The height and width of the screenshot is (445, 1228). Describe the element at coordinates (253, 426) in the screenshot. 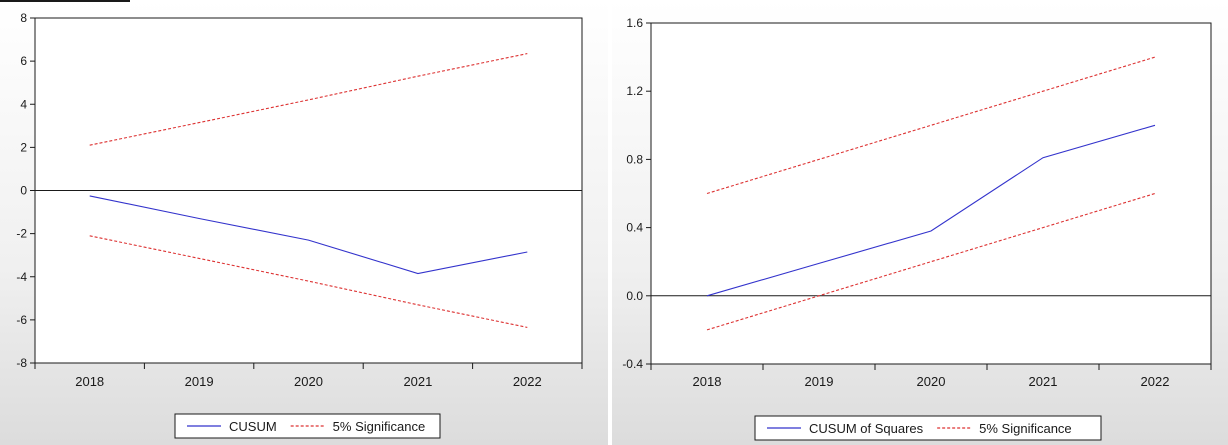

I see `legend-label: CUSUM` at that location.